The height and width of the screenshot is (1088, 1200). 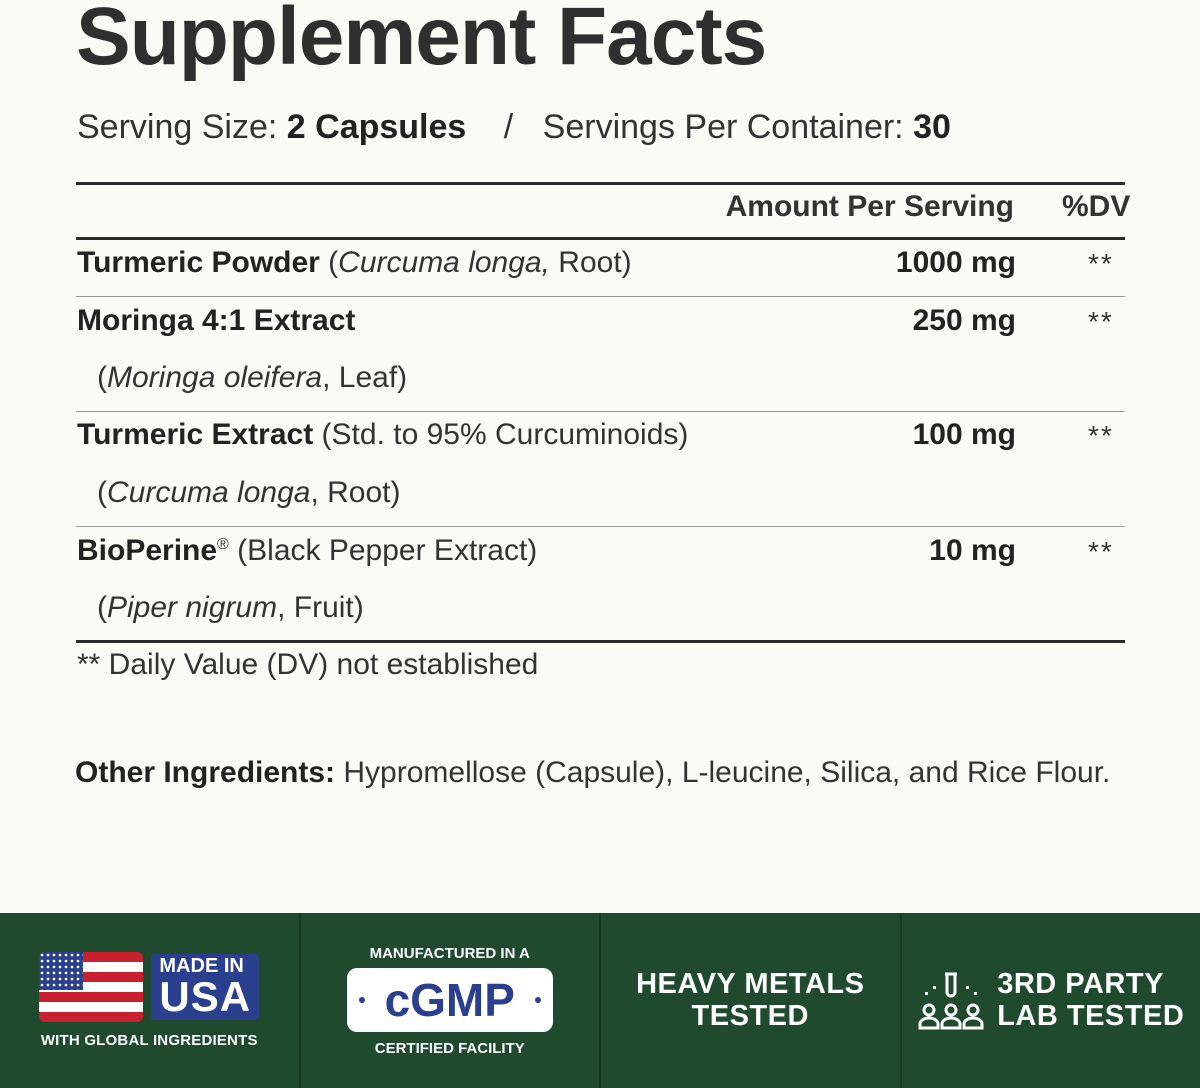 What do you see at coordinates (1096, 206) in the screenshot?
I see `header-dv: %DV` at bounding box center [1096, 206].